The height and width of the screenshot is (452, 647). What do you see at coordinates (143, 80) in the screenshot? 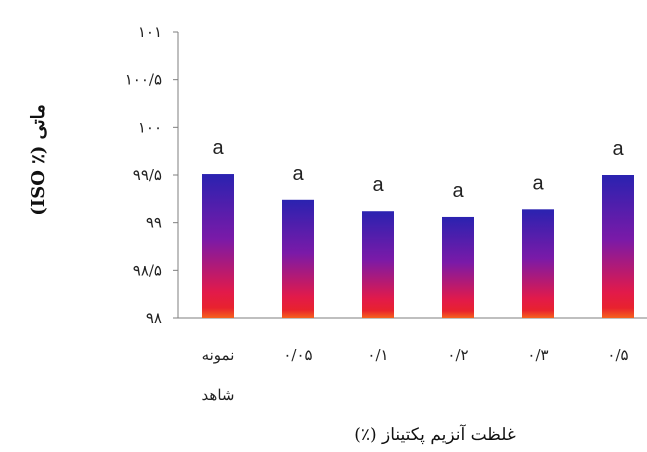
I see `y-tick-label: ۱۰۰/۵` at bounding box center [143, 80].